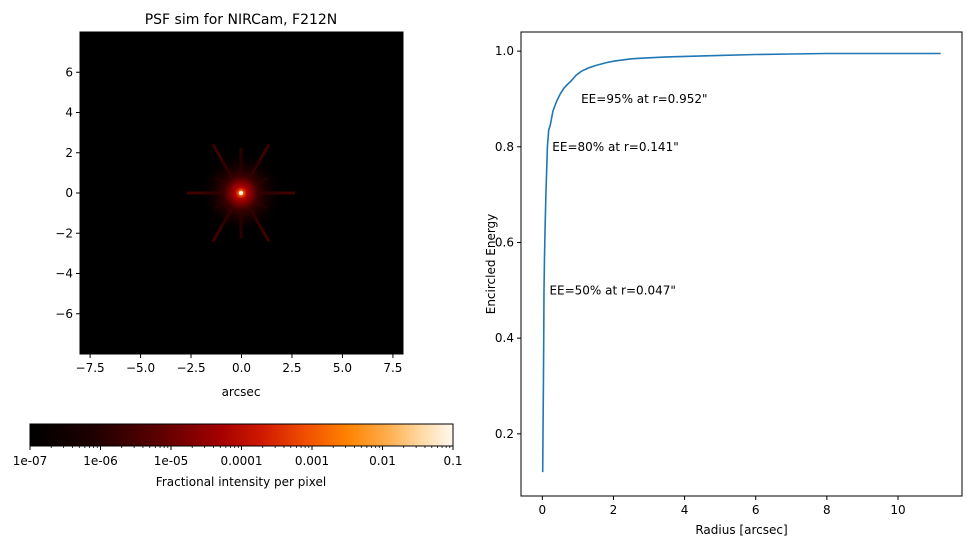 The image size is (969, 547). What do you see at coordinates (504, 338) in the screenshot?
I see `ee-y-tick-label: 0.4` at bounding box center [504, 338].